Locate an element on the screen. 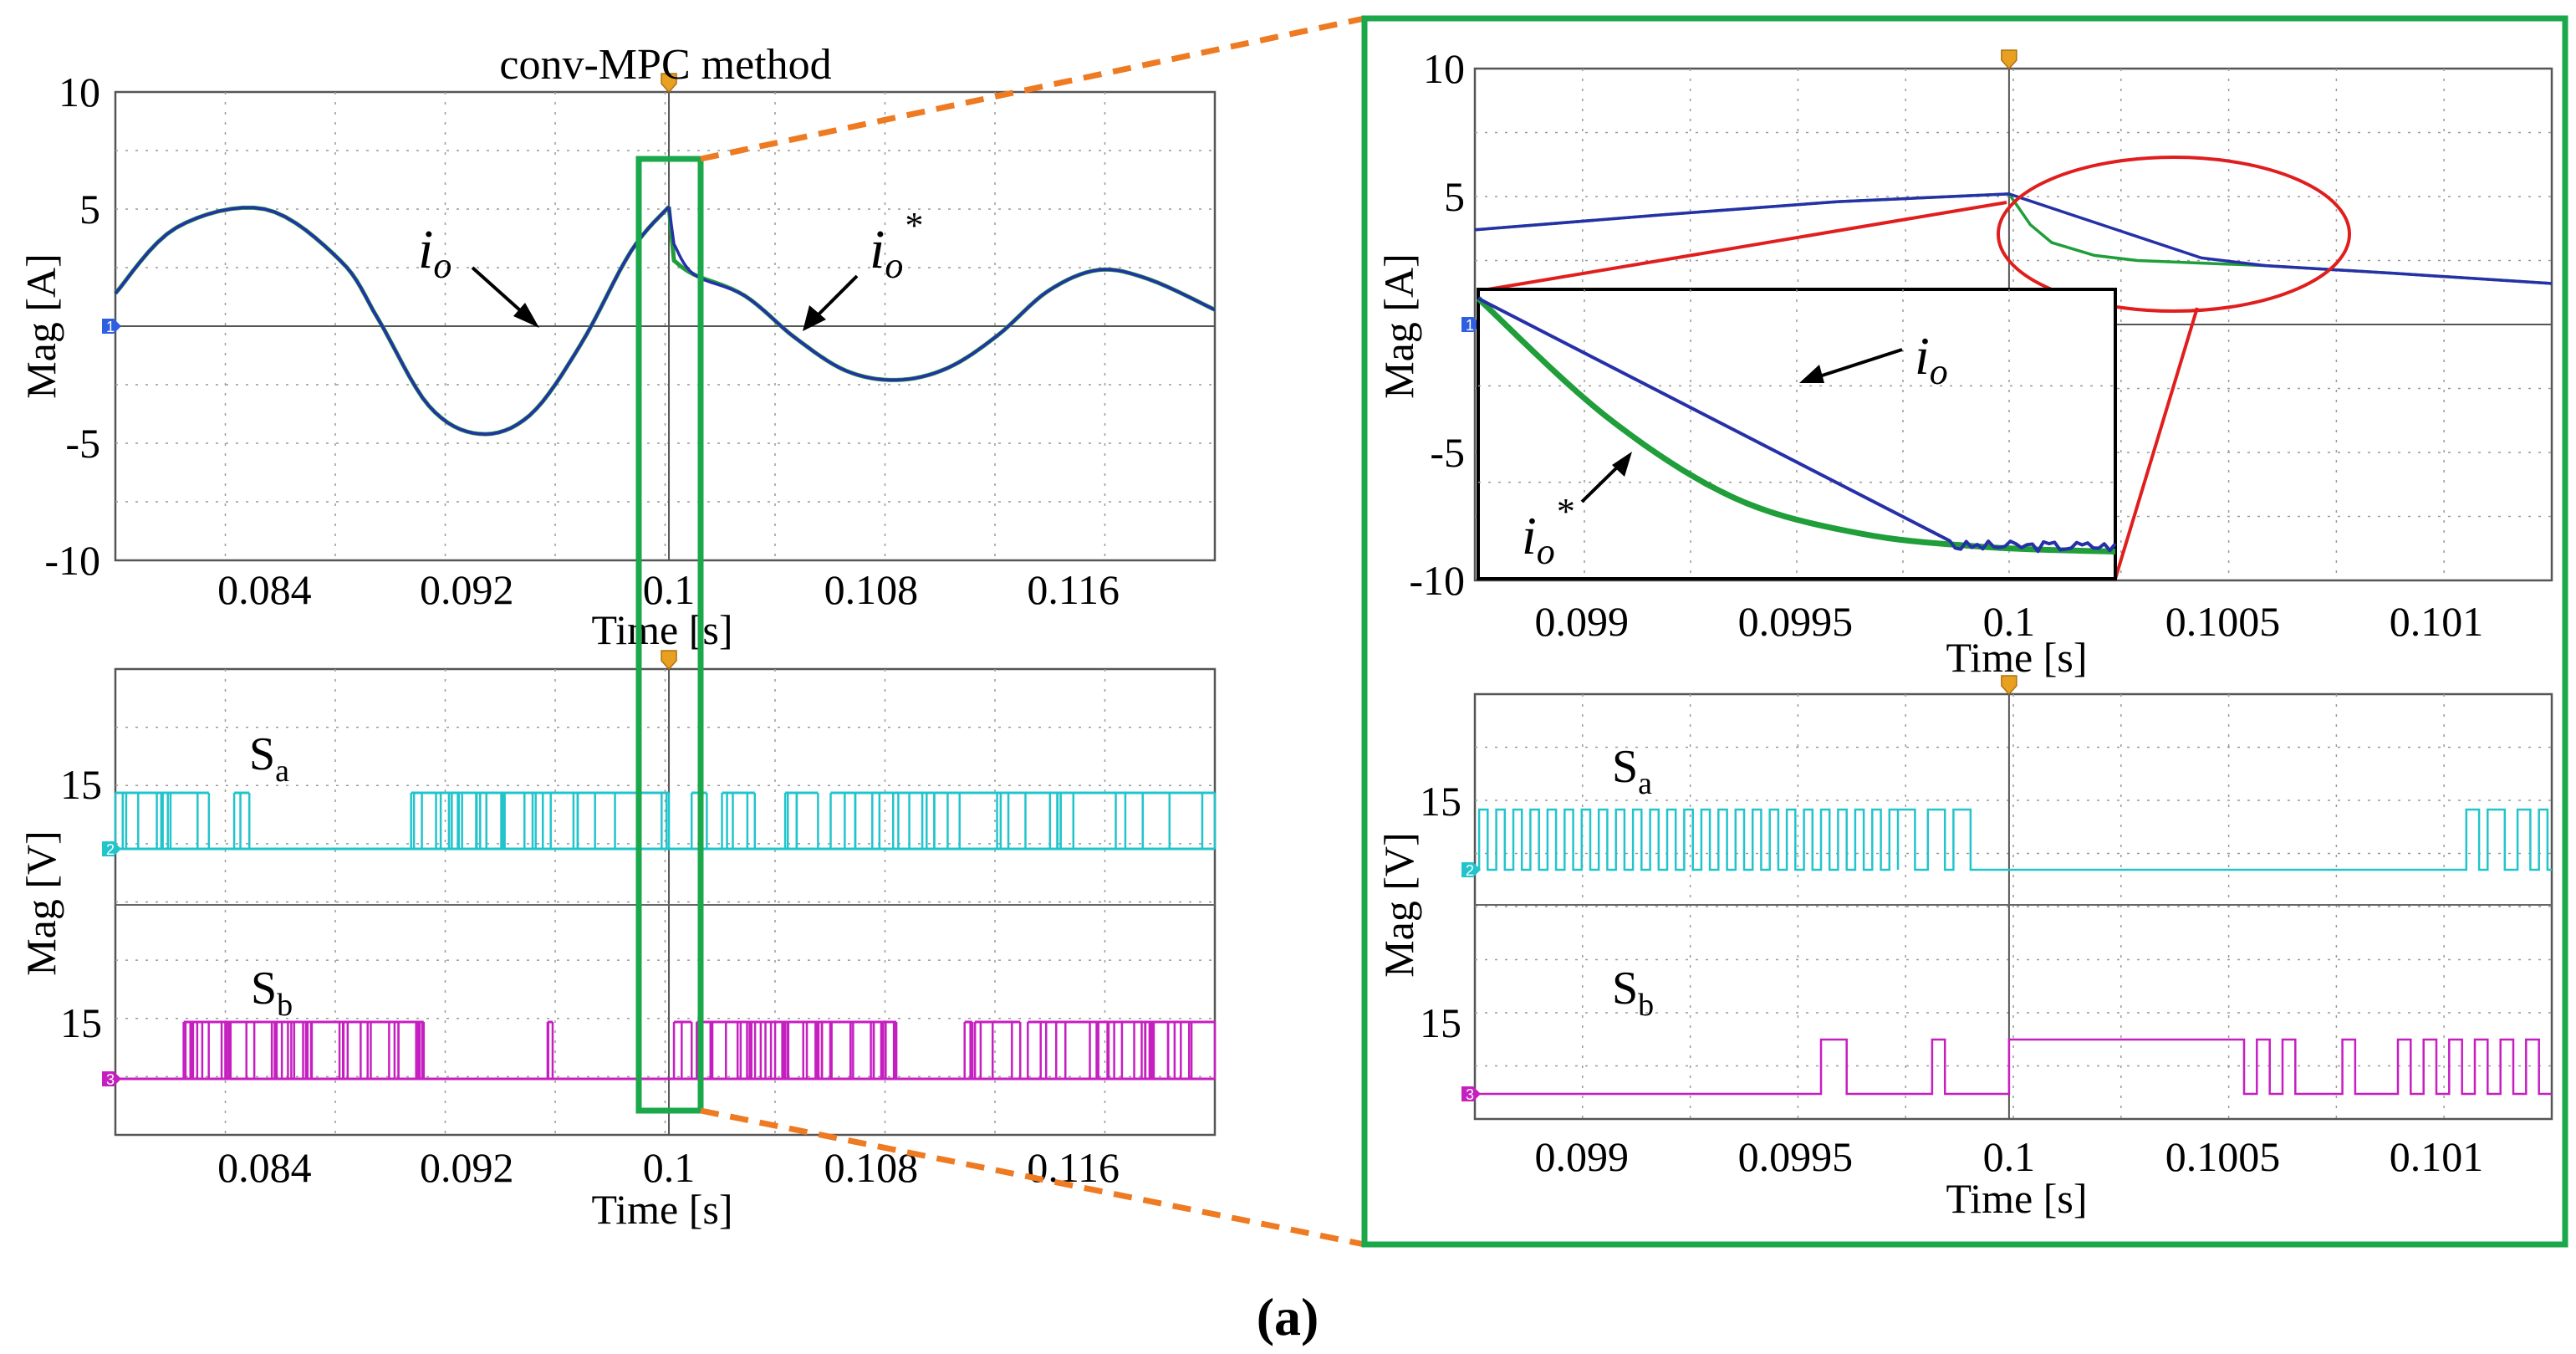 This screenshot has height=1354, width=2576. trace-group is located at coordinates (1796, 425).